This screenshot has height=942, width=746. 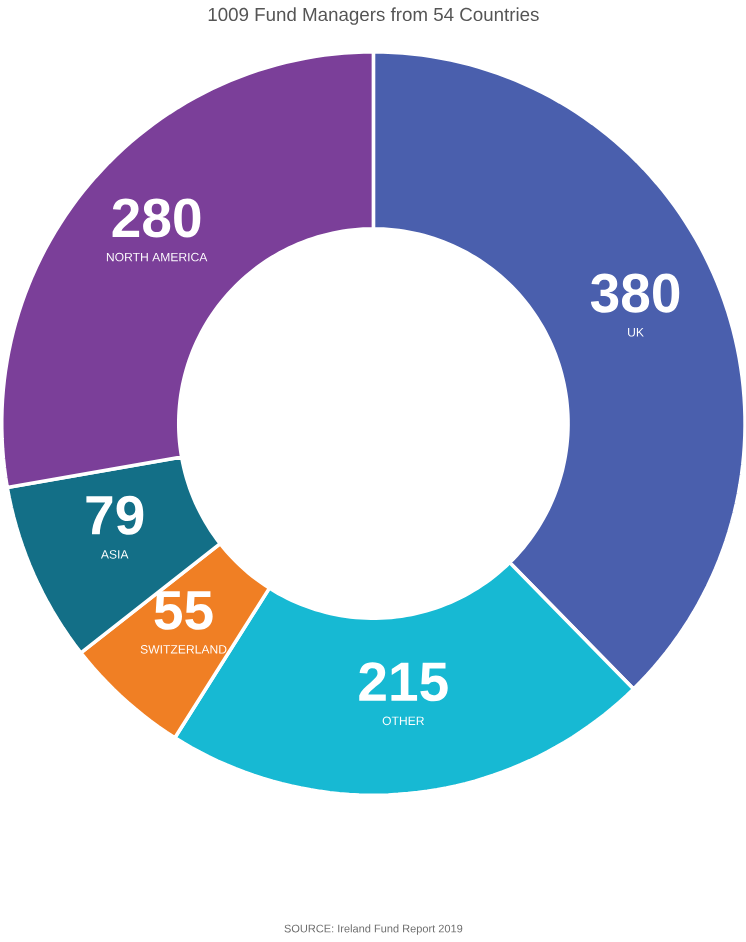 I want to click on data-label: 79, so click(x=114, y=515).